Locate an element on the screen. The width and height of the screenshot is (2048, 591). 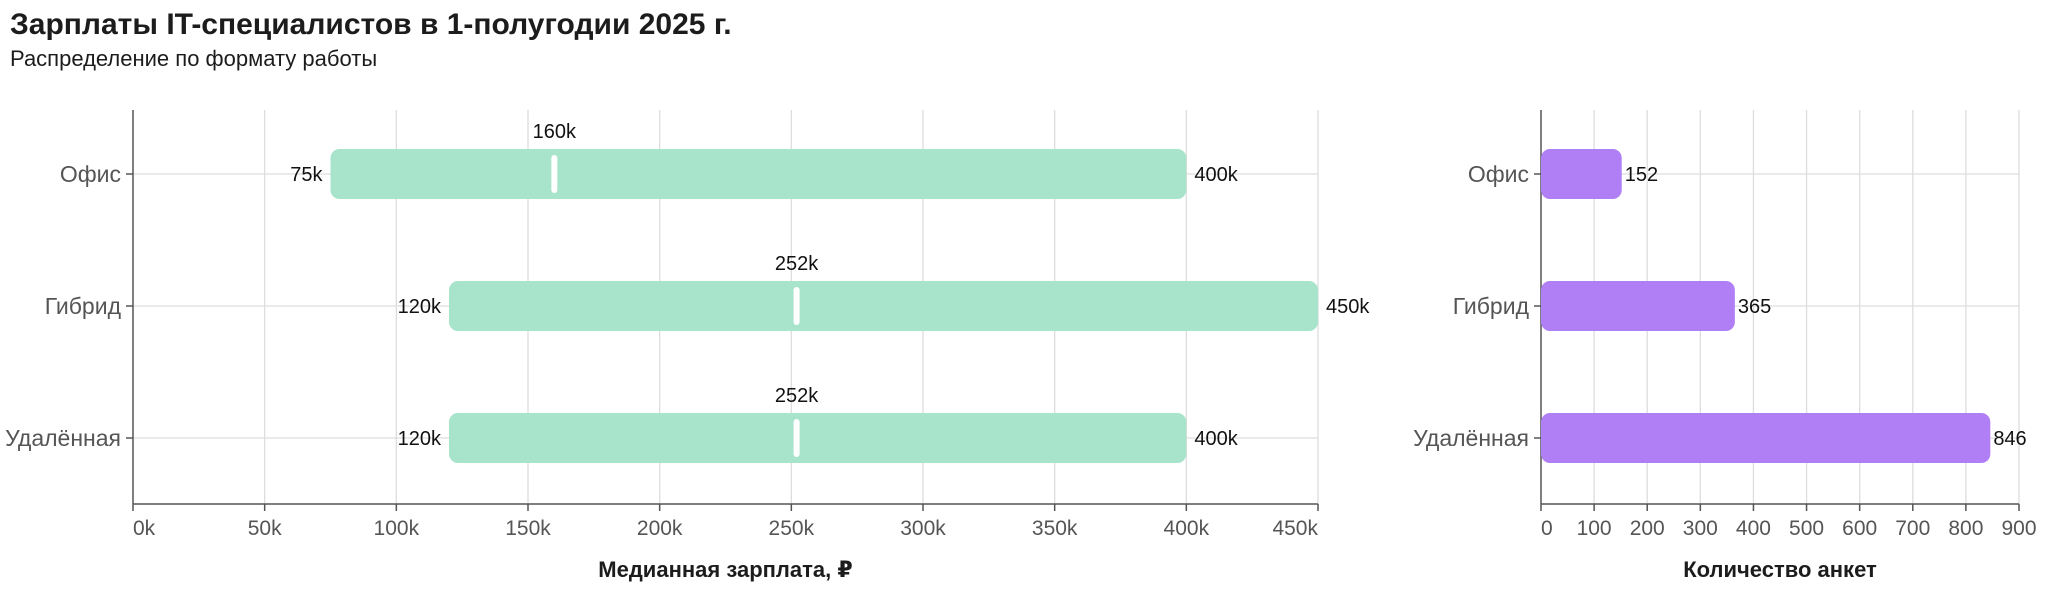
salary-x-tick-label: 150k is located at coordinates (528, 528).